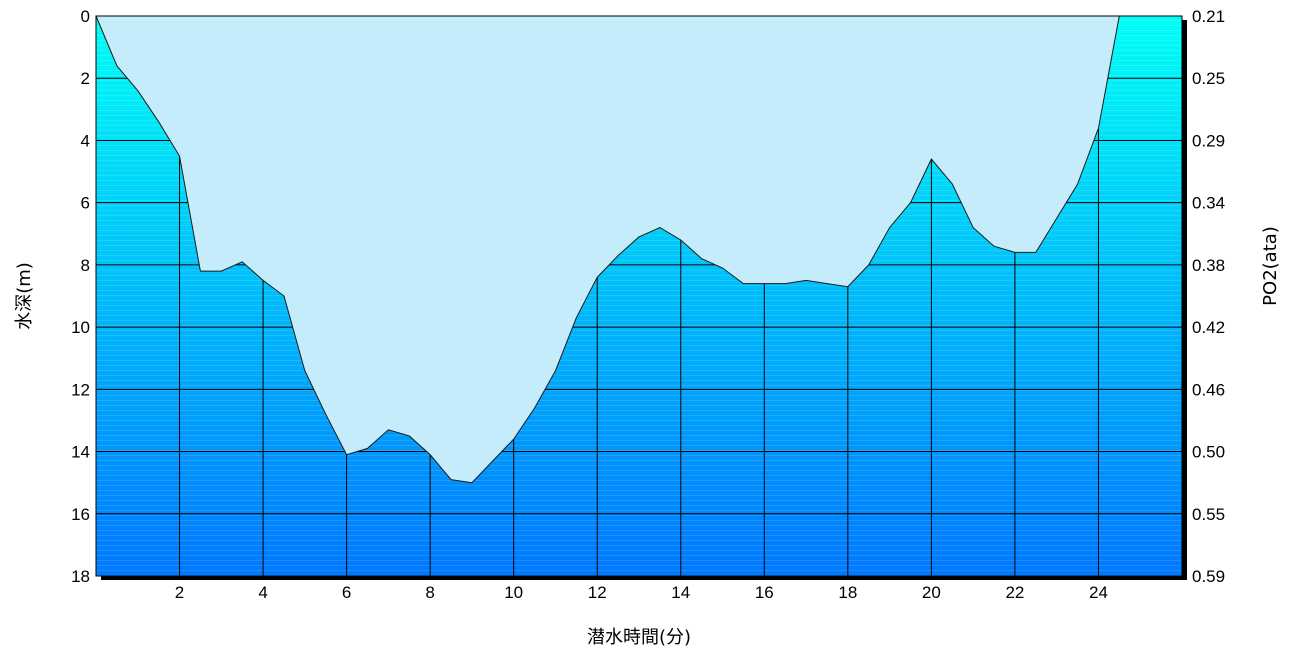  What do you see at coordinates (764, 592) in the screenshot?
I see `x-tick-label: 16` at bounding box center [764, 592].